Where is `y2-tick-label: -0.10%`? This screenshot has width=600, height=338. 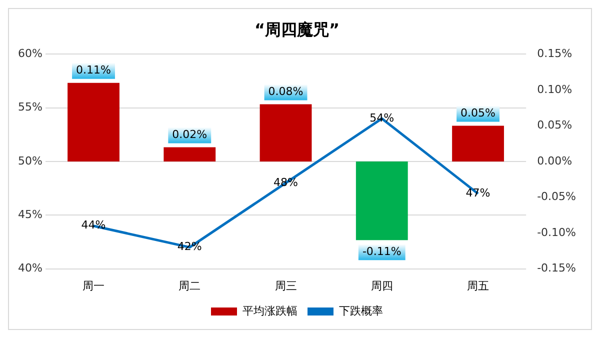
y2-tick-label: -0.10% is located at coordinates (556, 232).